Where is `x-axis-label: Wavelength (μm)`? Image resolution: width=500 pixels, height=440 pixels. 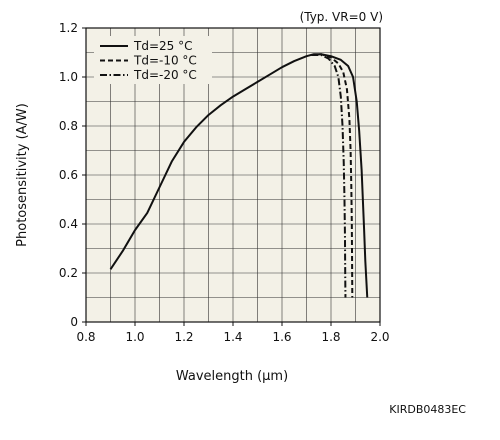 x-axis-label: Wavelength (μm) is located at coordinates (232, 376).